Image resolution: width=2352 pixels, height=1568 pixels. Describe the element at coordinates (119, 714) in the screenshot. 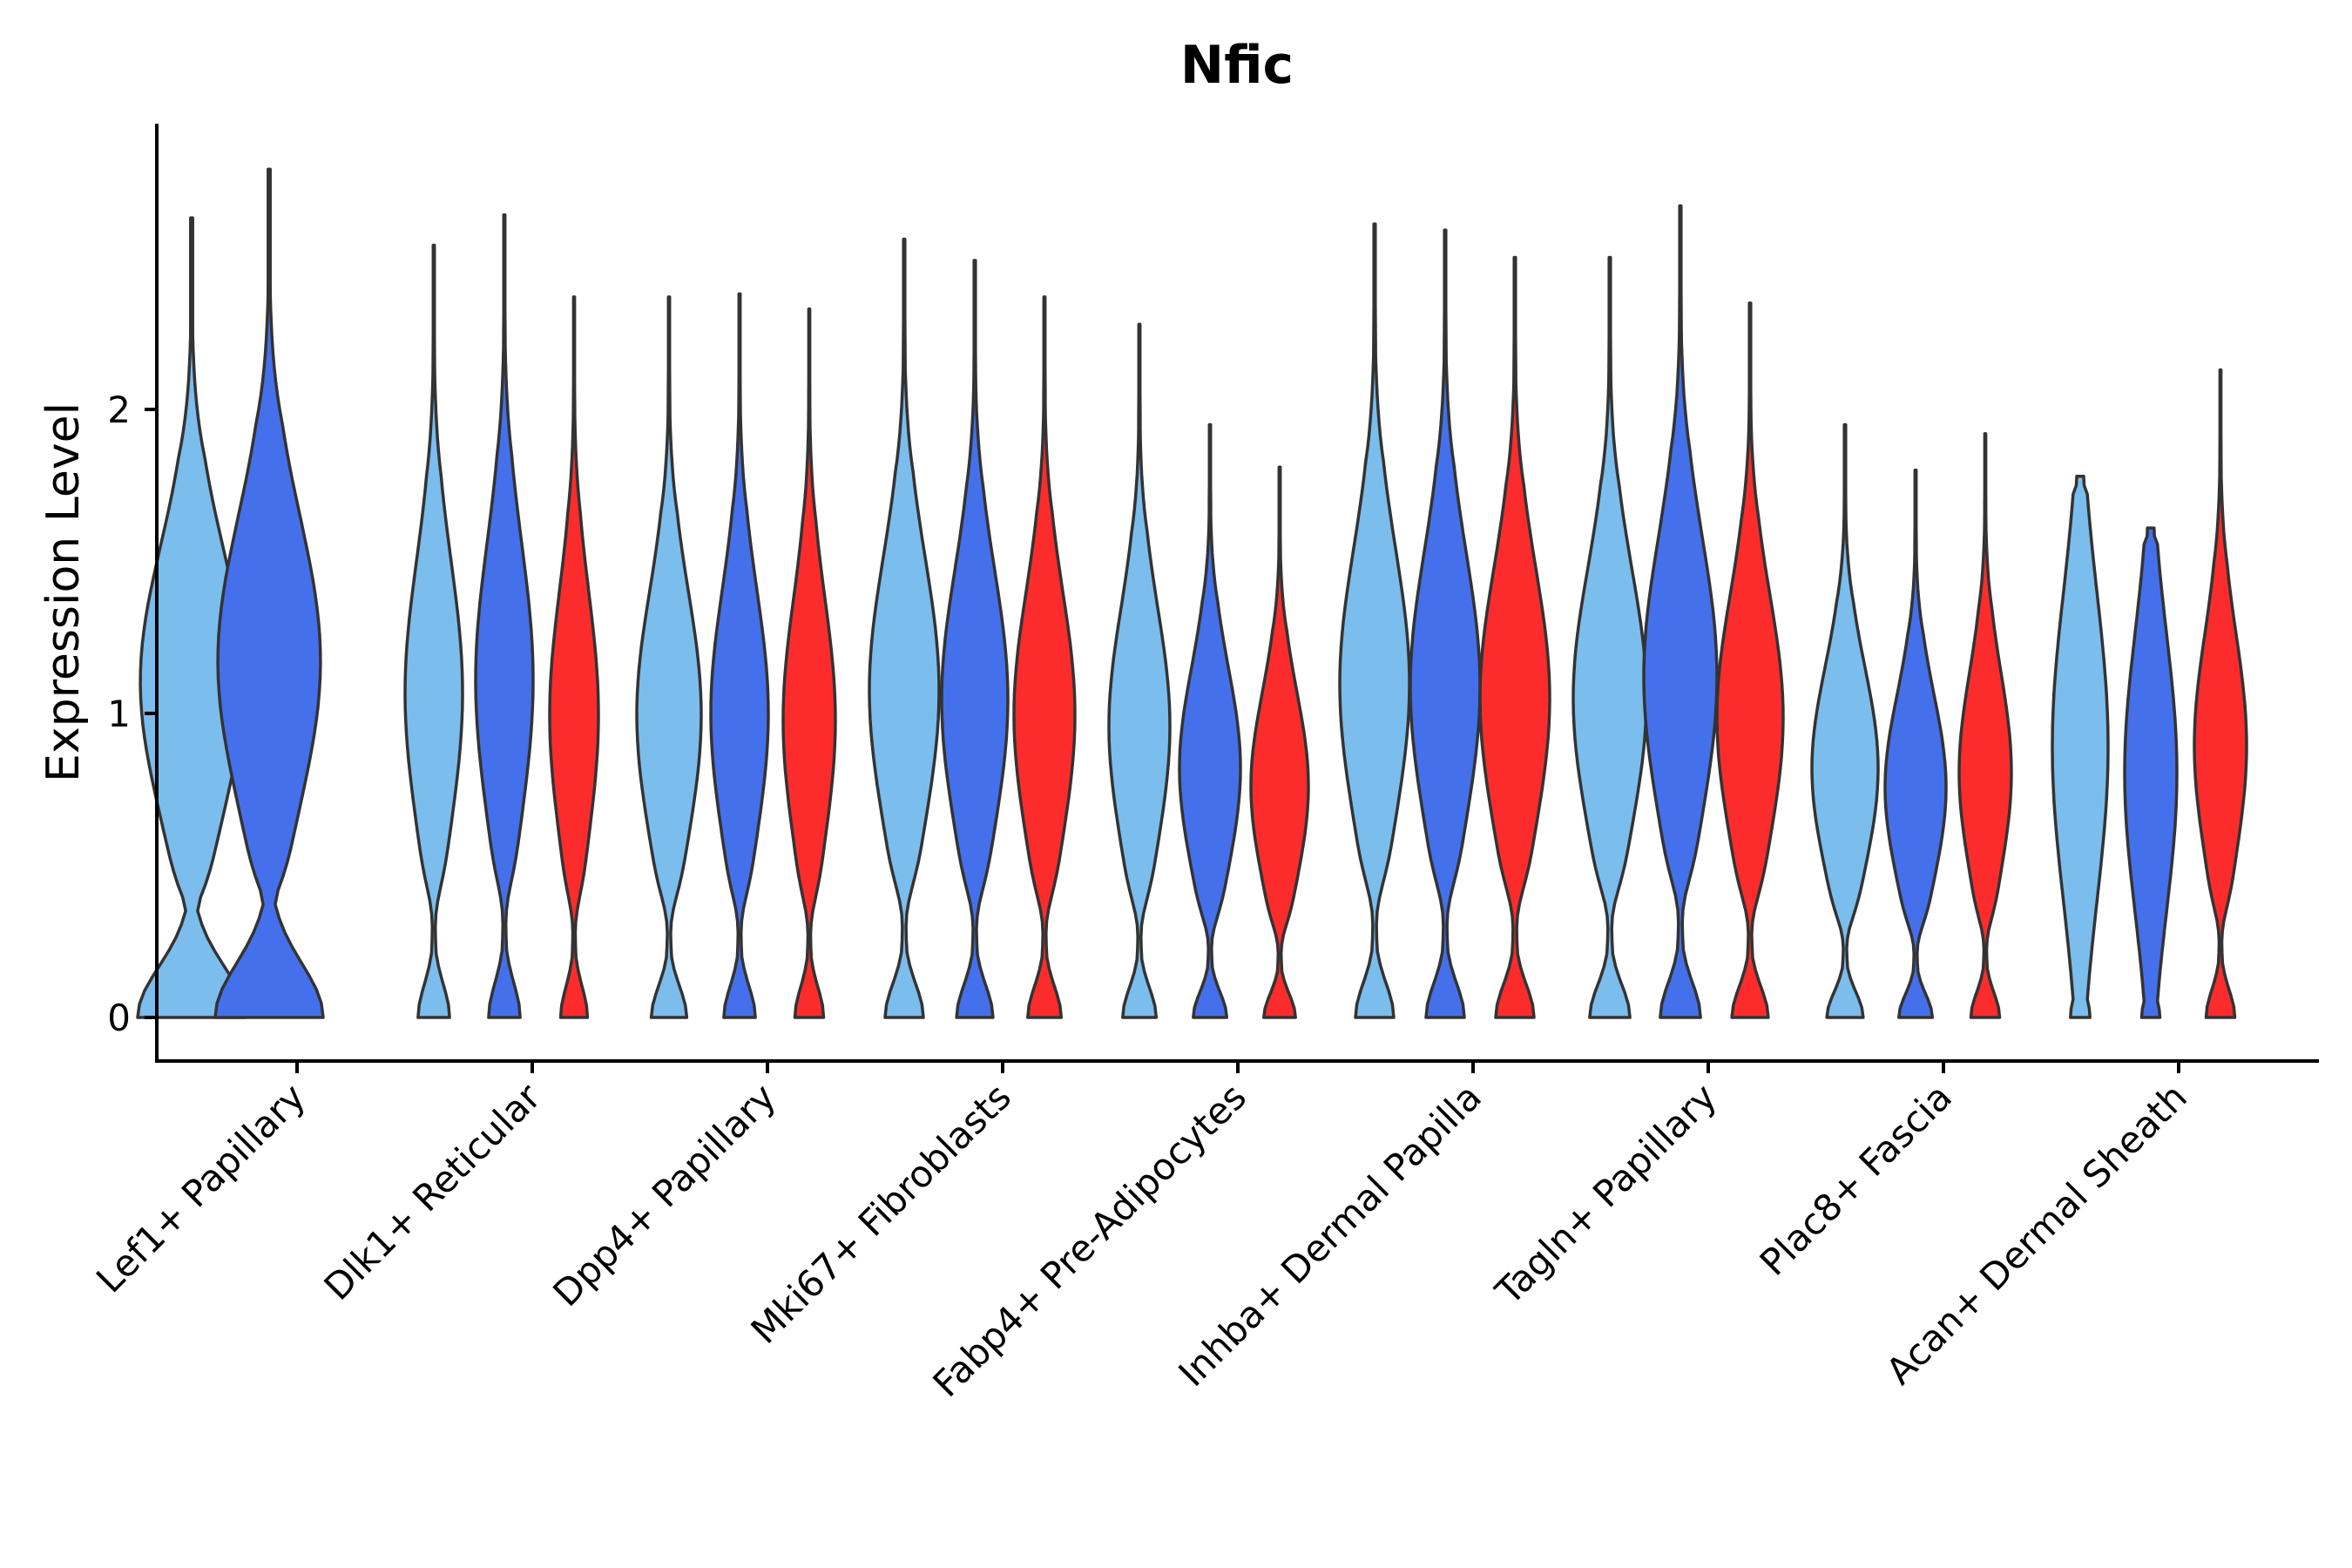

I see `y-tick-label: 1` at that location.